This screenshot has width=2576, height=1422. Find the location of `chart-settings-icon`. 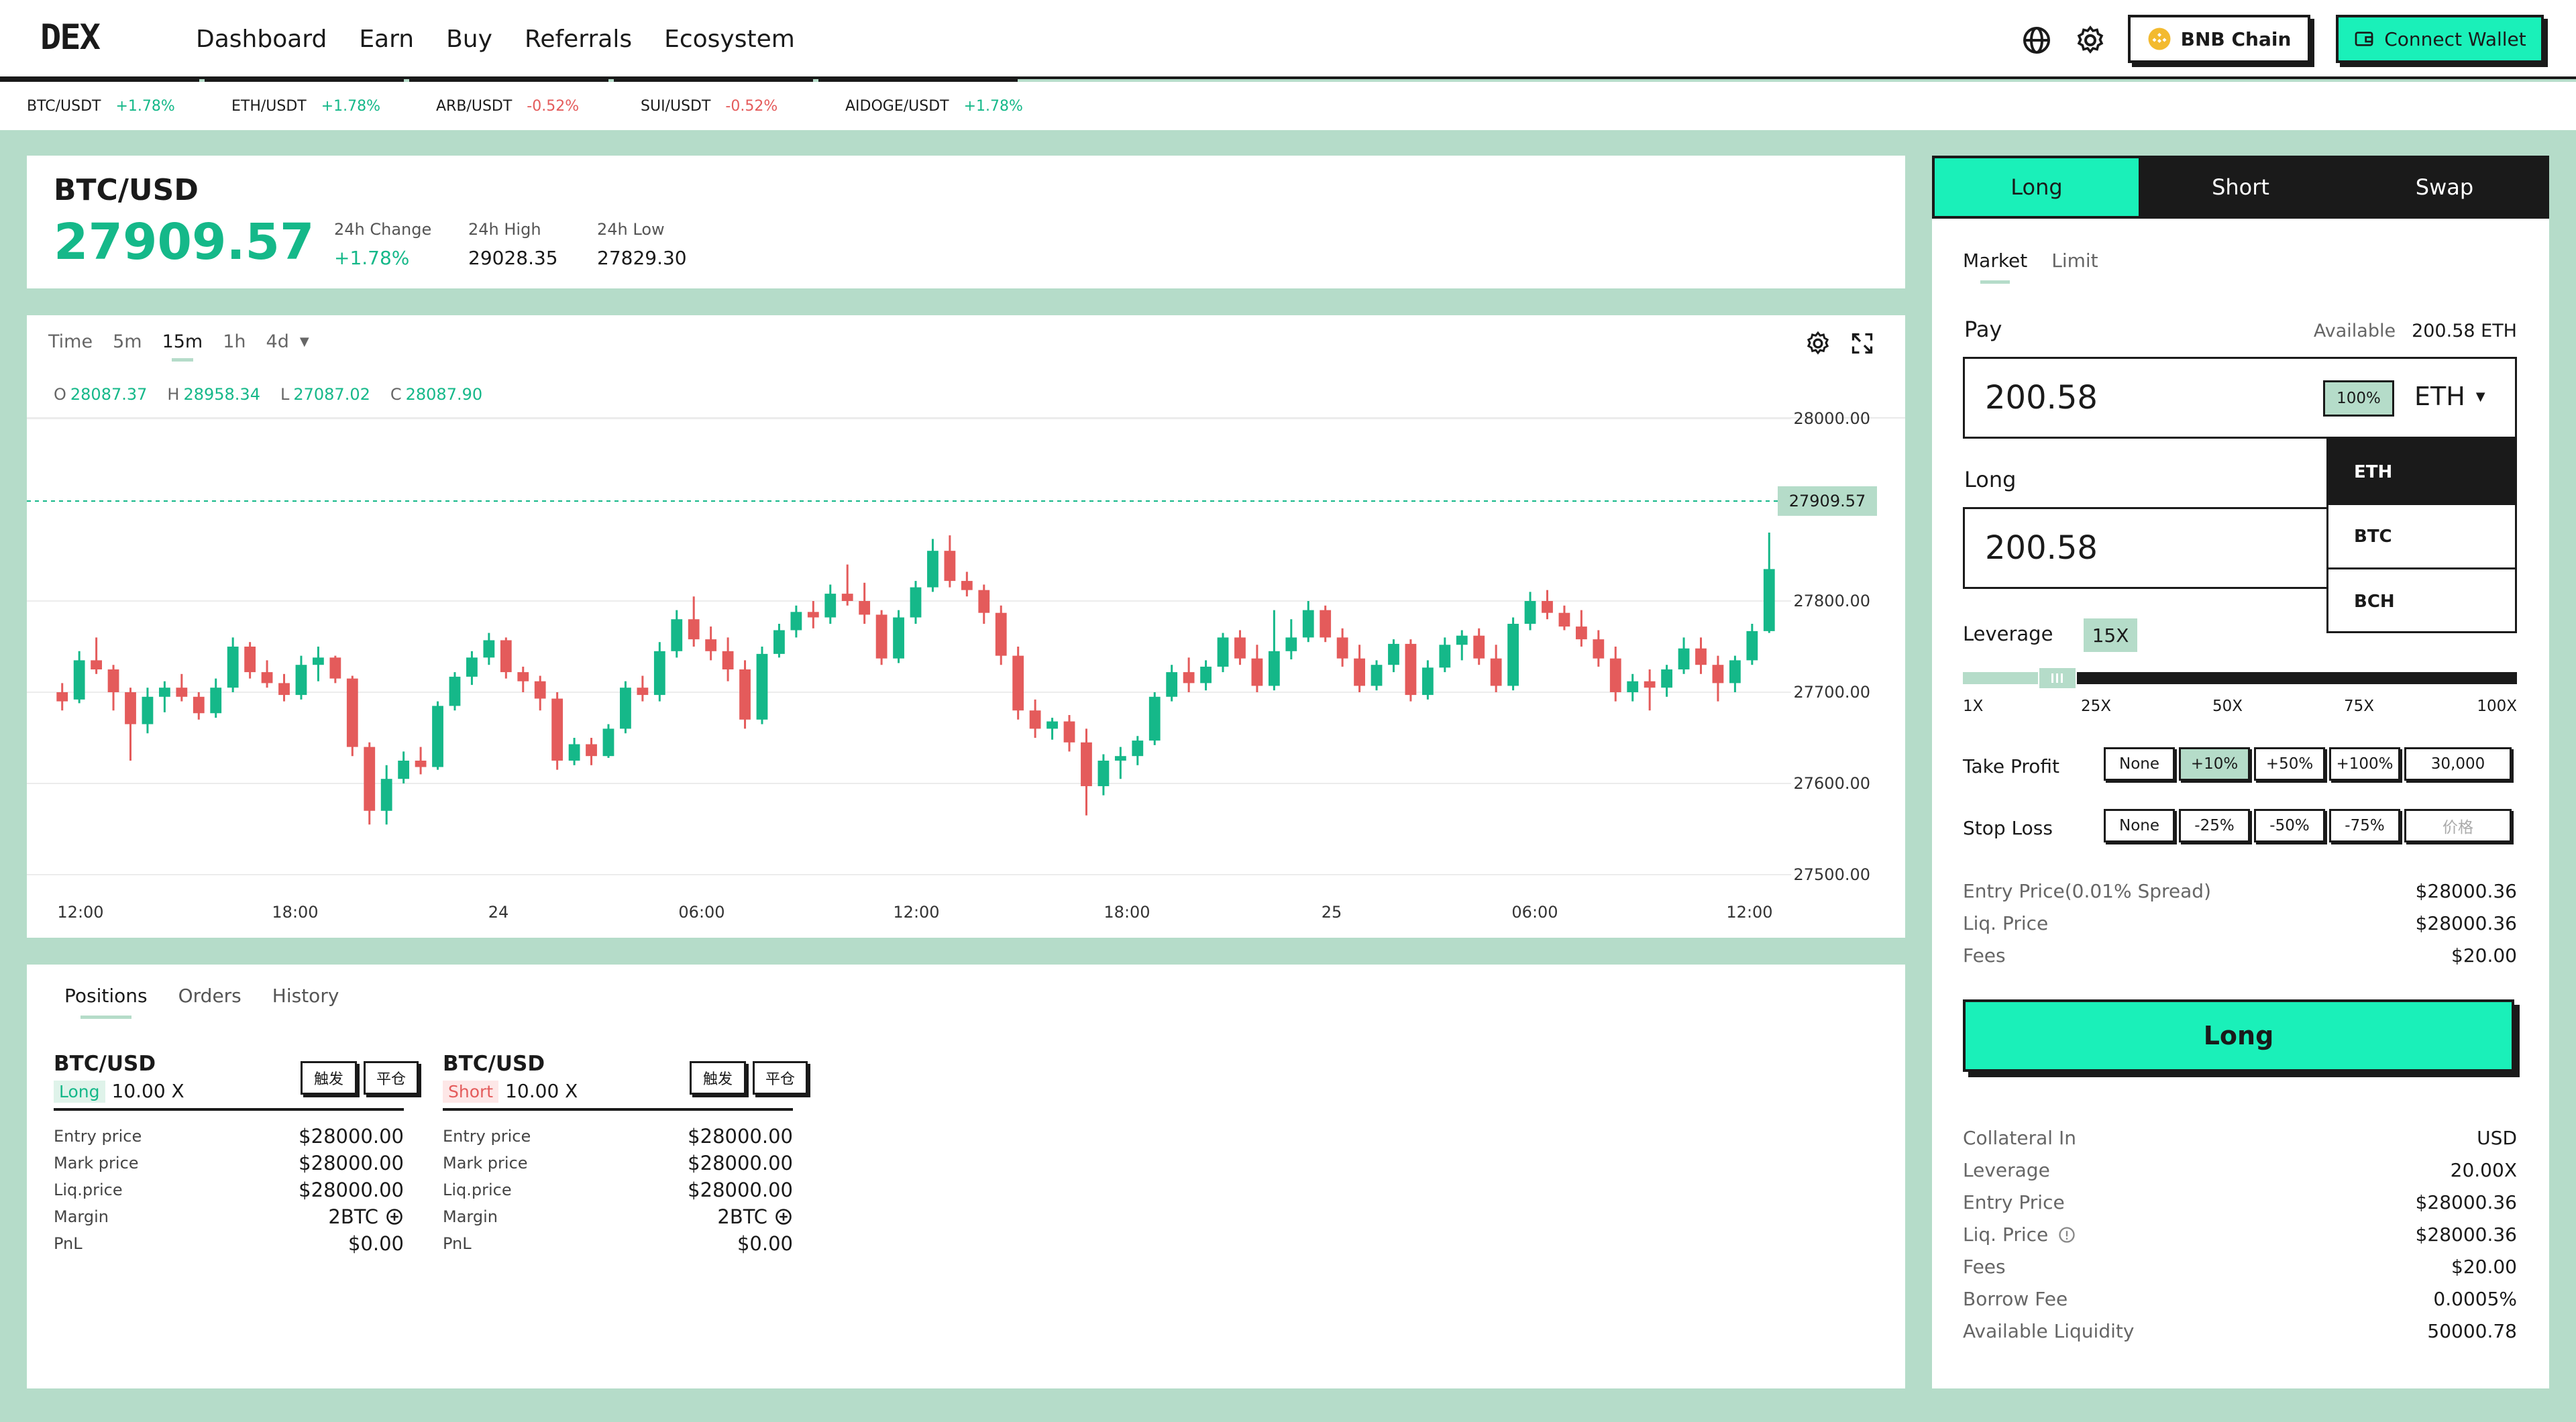

chart-settings-icon is located at coordinates (1818, 344).